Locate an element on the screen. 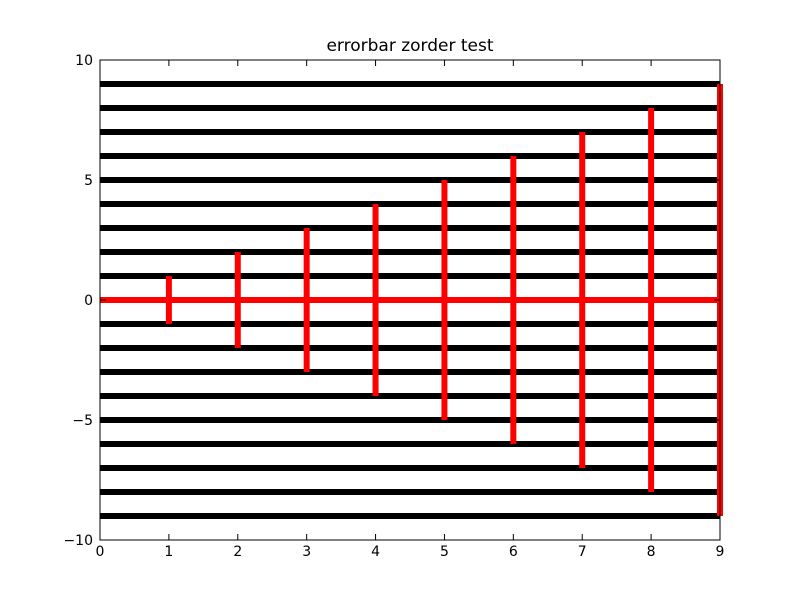 This screenshot has width=800, height=600. x-tick-label: 4 is located at coordinates (375, 552).